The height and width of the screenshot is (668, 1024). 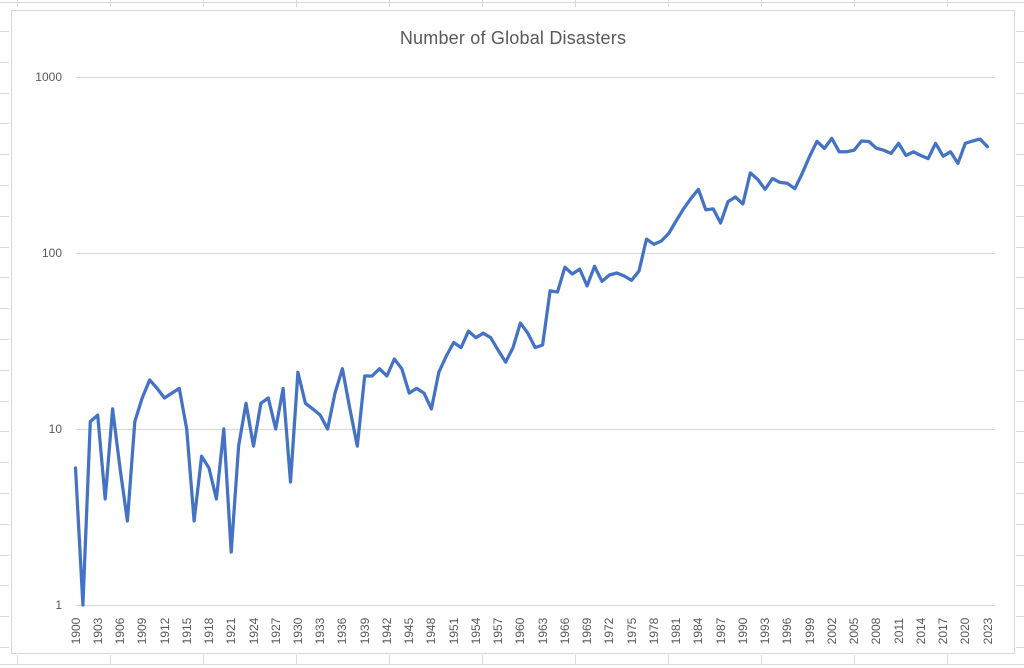 What do you see at coordinates (58, 605) in the screenshot?
I see `y-tick-label: 1` at bounding box center [58, 605].